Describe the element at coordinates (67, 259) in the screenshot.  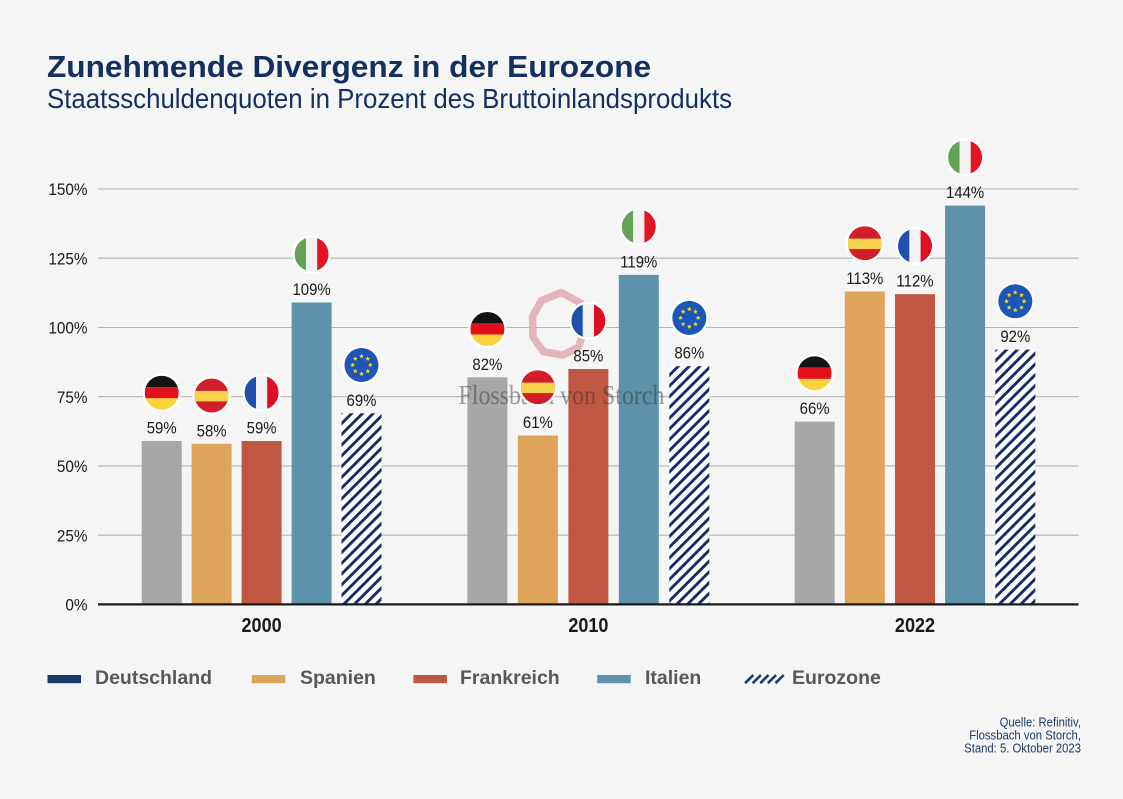
I see `svg-text: 125%` at that location.